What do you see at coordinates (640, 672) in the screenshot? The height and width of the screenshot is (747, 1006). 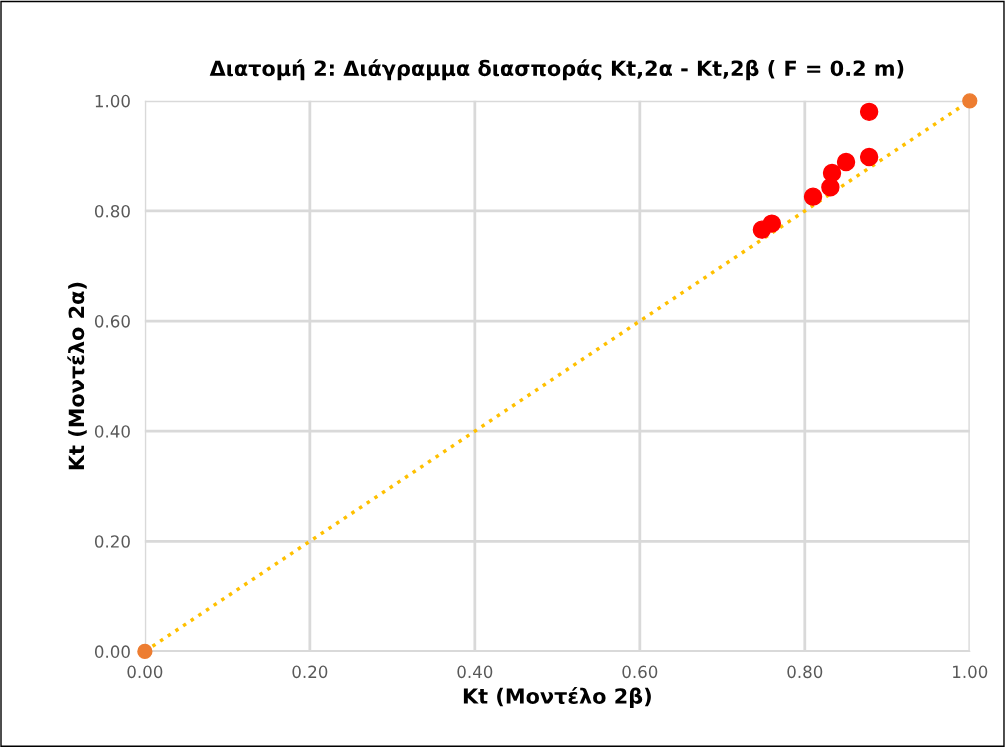 I see `x-tick-label: 0.60` at bounding box center [640, 672].